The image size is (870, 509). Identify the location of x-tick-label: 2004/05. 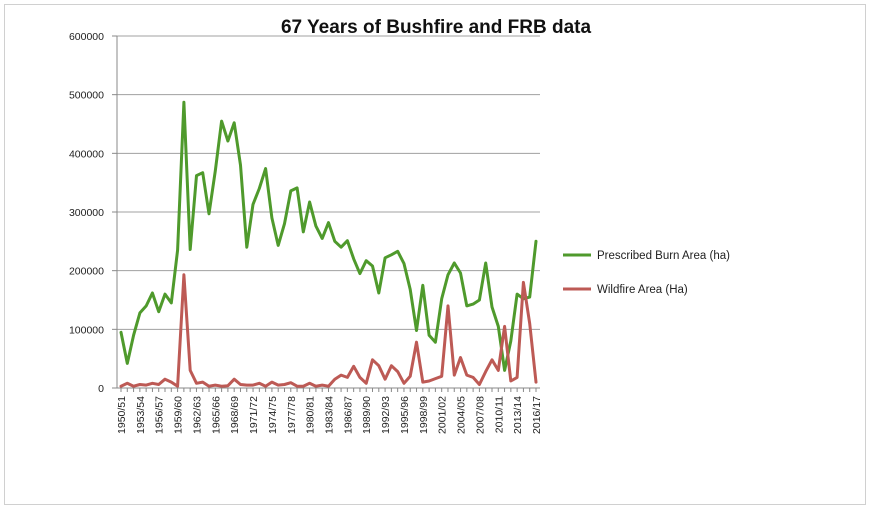
(462, 415).